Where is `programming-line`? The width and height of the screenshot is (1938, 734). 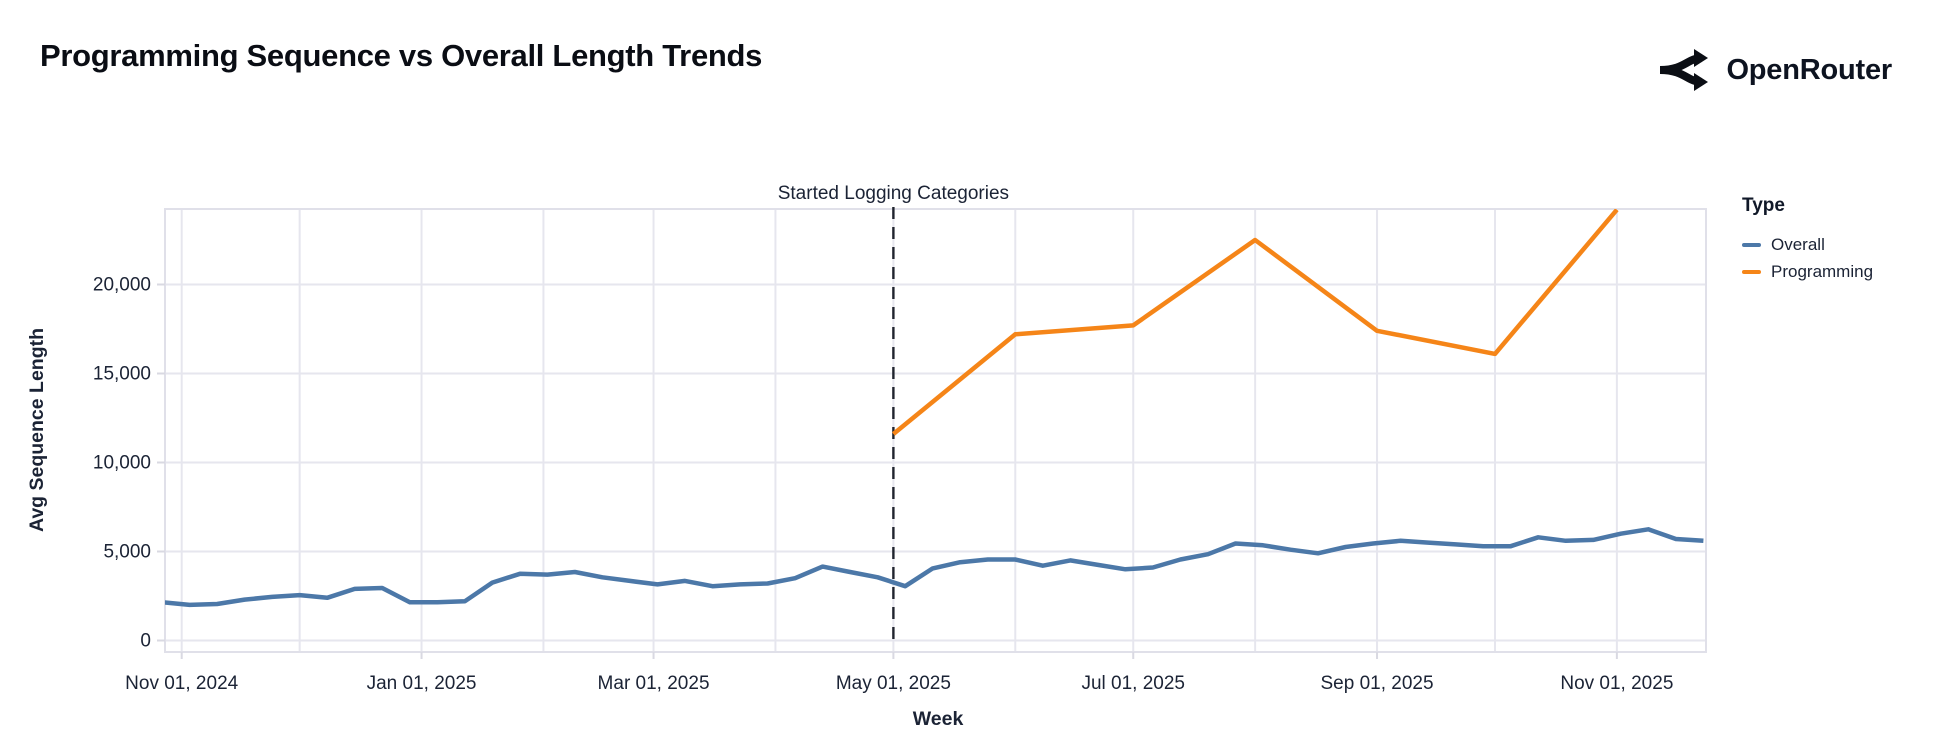 programming-line is located at coordinates (1255, 322).